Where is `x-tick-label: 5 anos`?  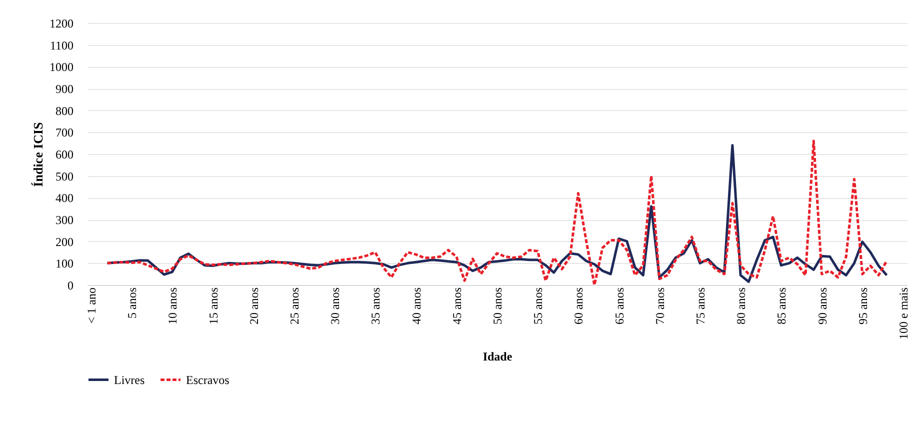
x-tick-label: 5 anos is located at coordinates (132, 302).